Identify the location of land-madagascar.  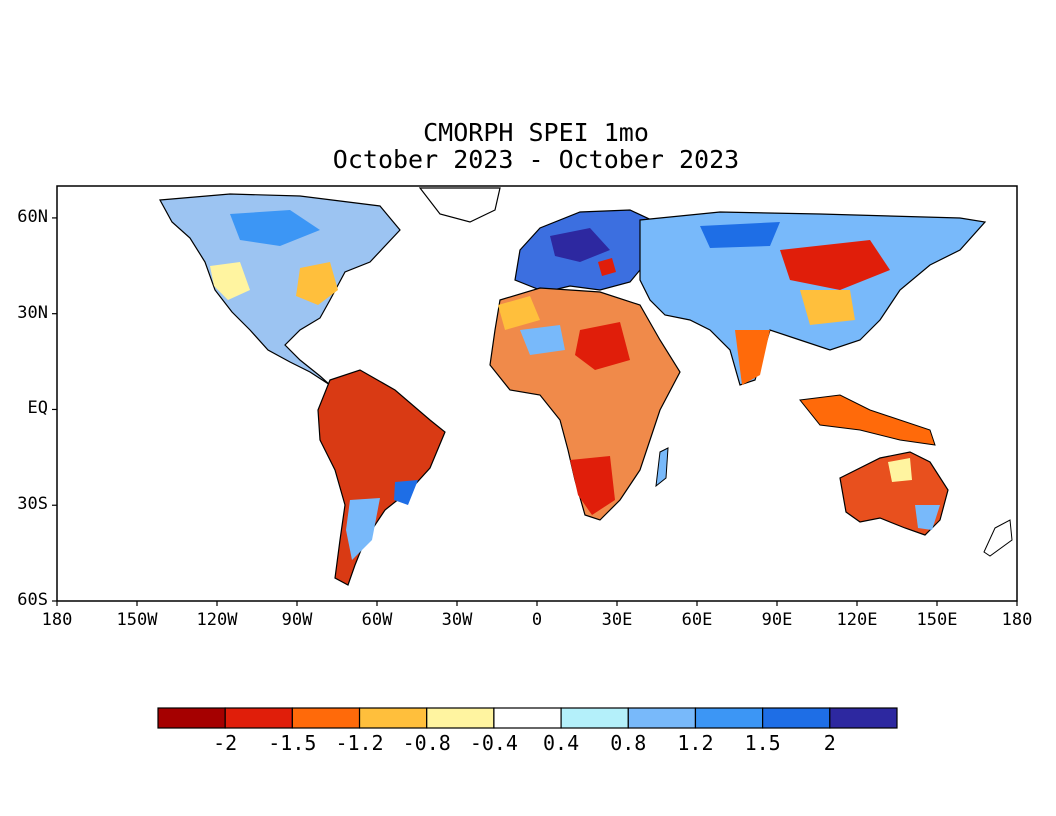
(662, 467).